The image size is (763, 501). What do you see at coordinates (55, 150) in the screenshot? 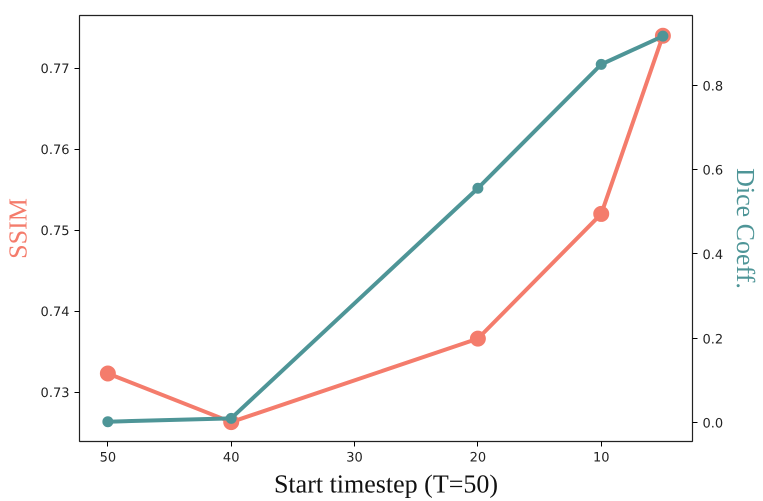
I see `y-tick-label: 0.76` at bounding box center [55, 150].